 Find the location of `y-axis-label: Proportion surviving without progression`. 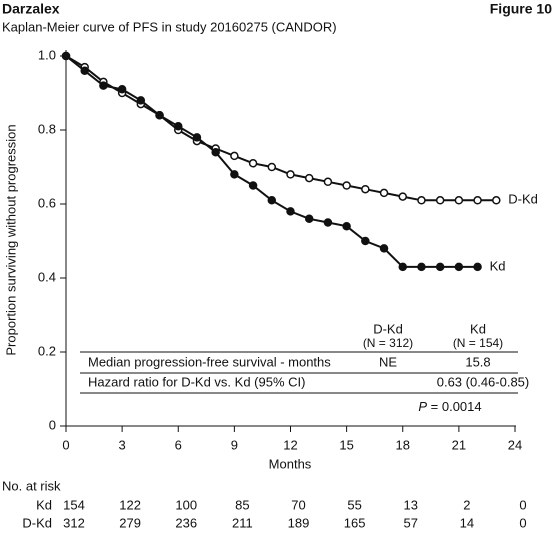

y-axis-label: Proportion surviving without progression is located at coordinates (10, 239).